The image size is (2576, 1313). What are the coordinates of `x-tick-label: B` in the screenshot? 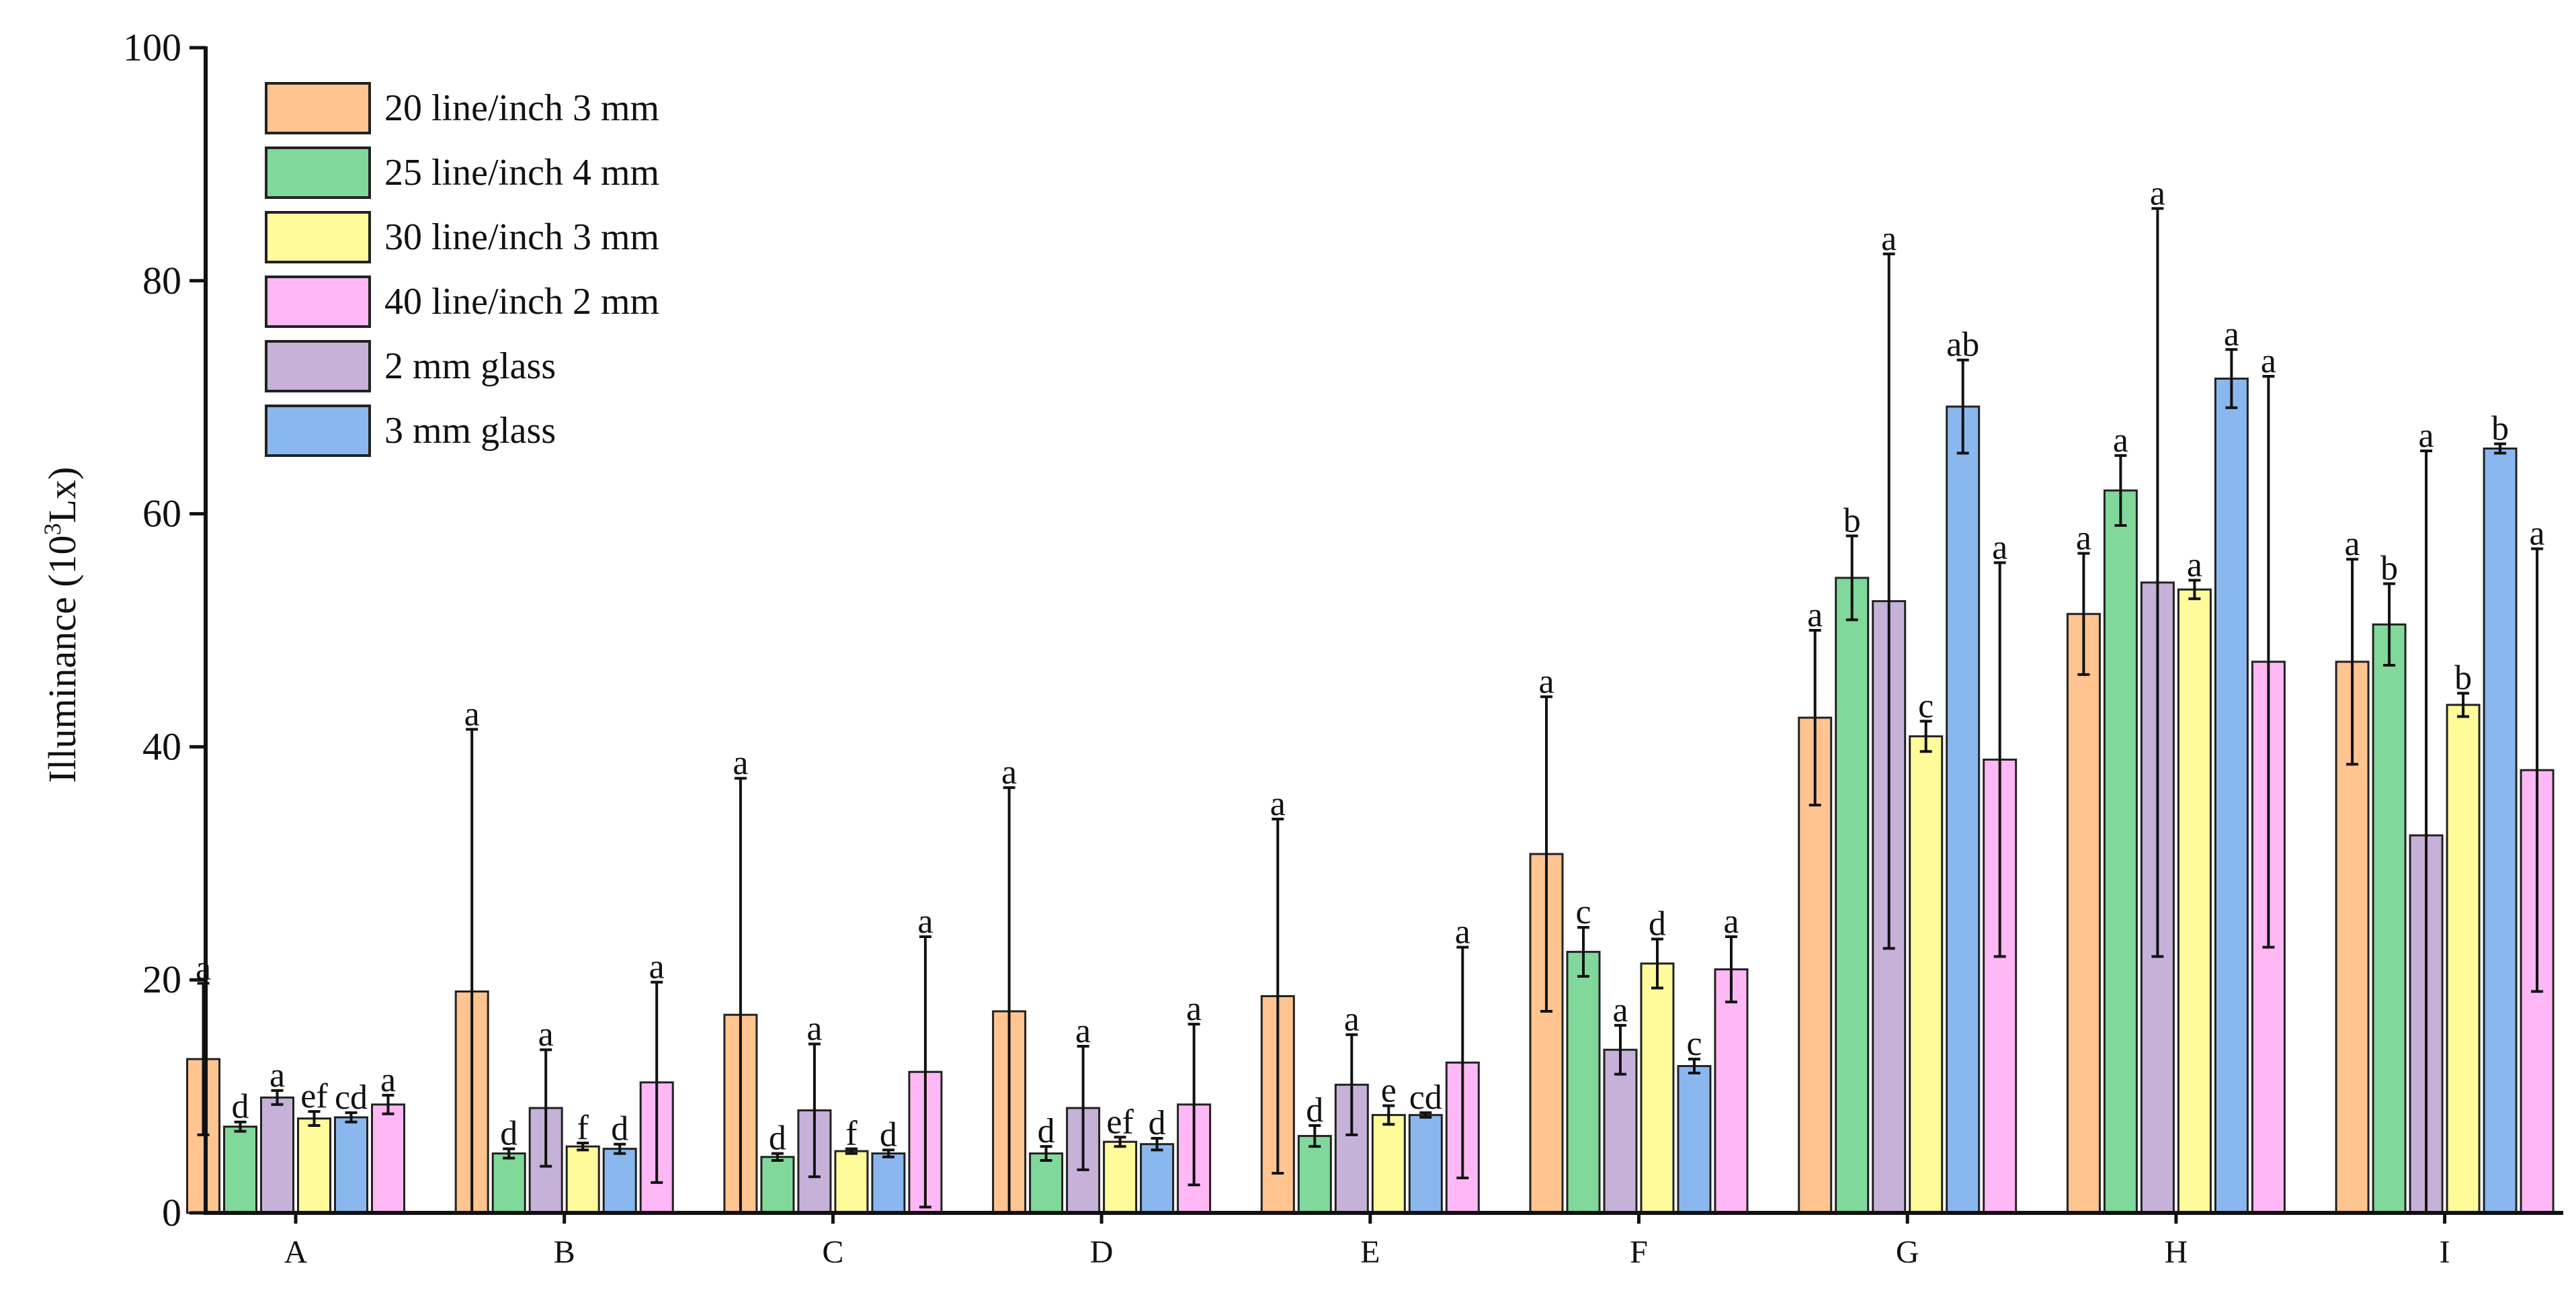 It's located at (564, 1252).